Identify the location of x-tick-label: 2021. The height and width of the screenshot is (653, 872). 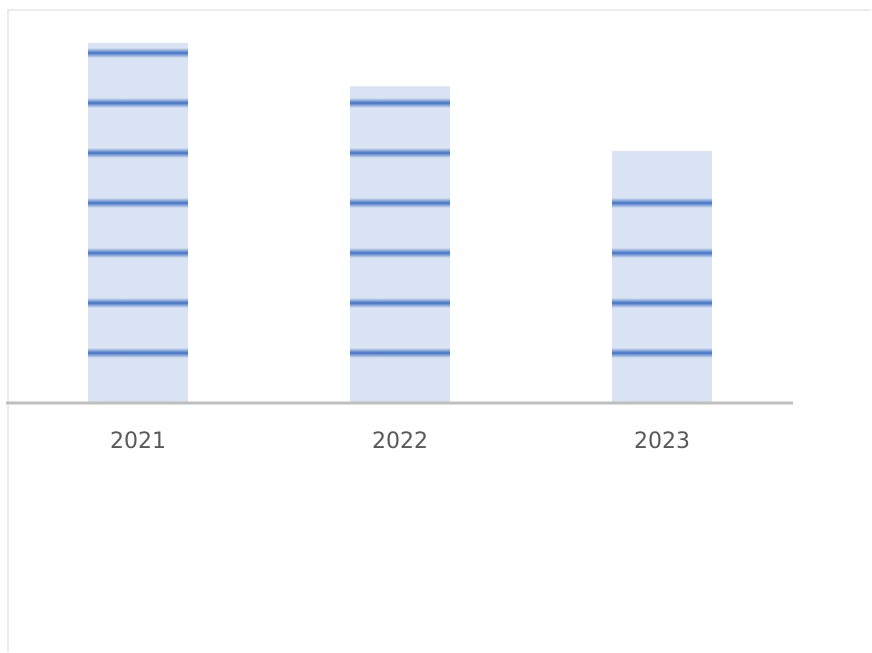
(138, 441).